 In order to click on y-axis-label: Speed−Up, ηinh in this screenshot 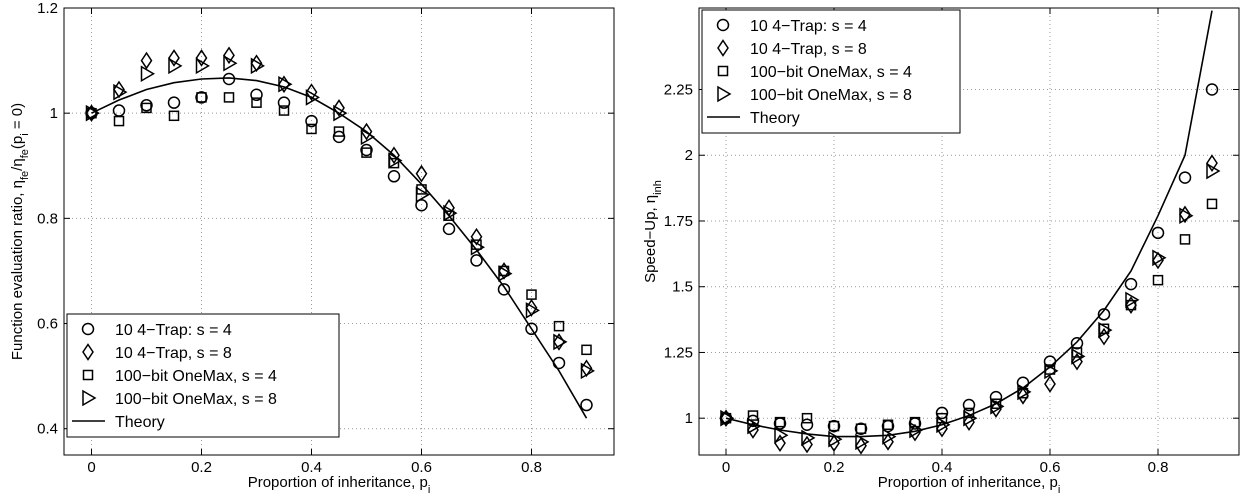, I will do `click(653, 231)`.